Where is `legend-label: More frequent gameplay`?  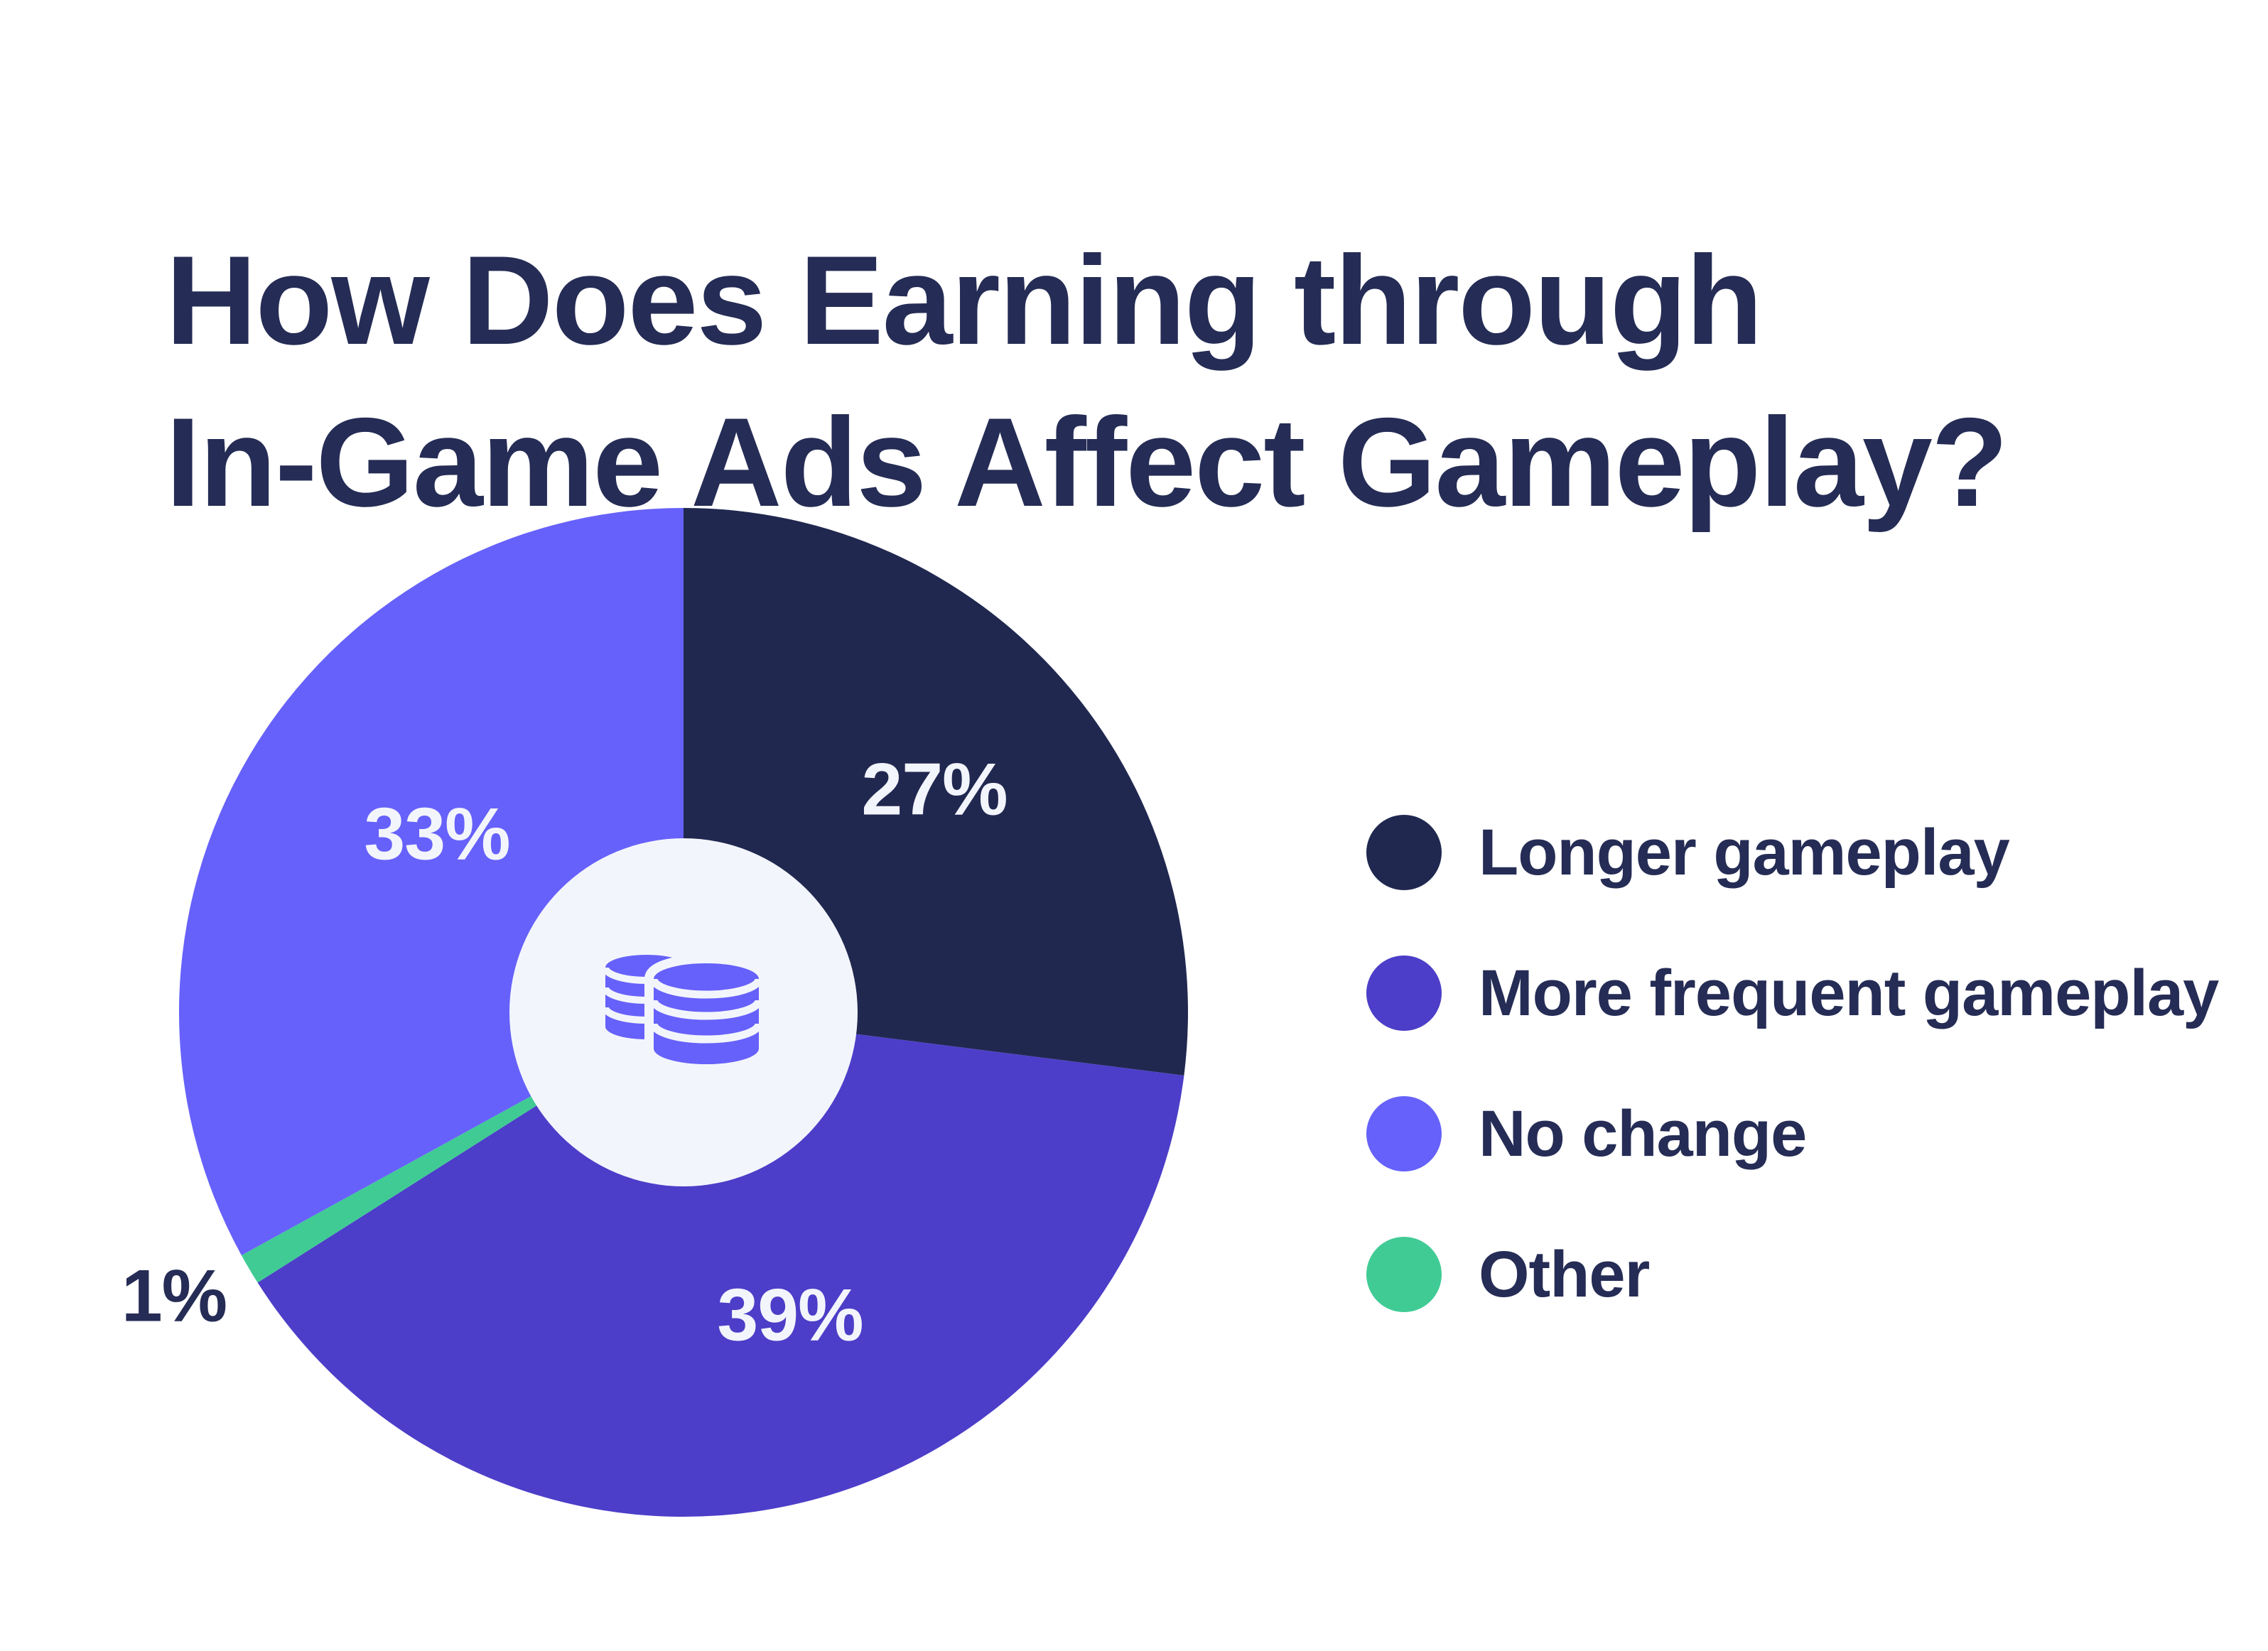
legend-label: More frequent gameplay is located at coordinates (1849, 993).